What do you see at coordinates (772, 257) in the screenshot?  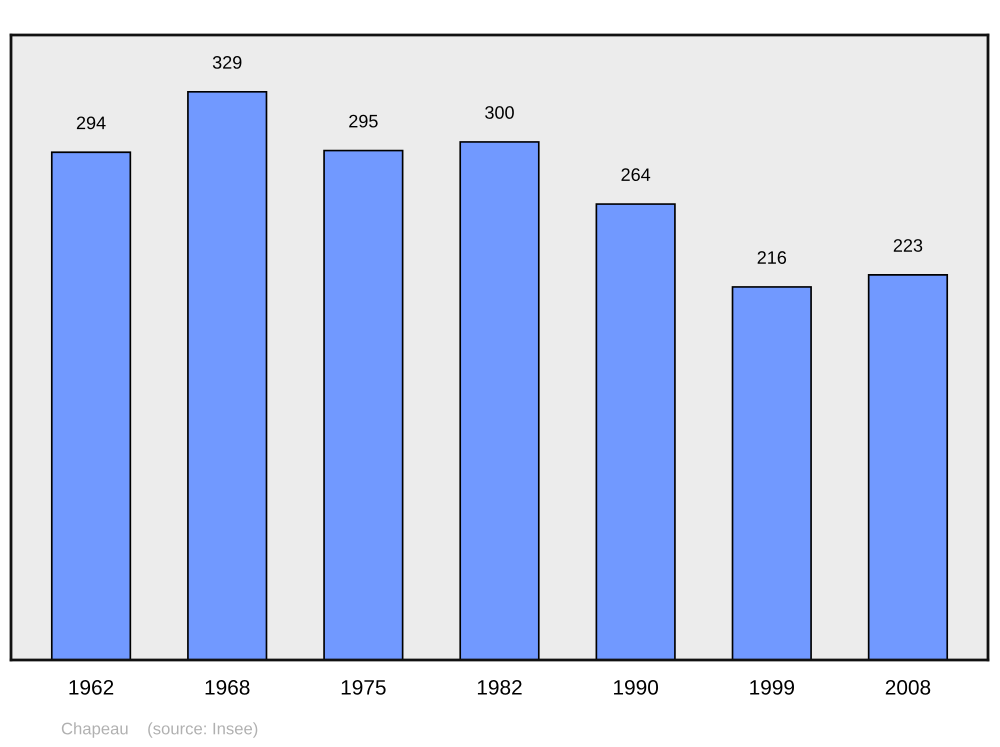 I see `data-label: 216` at bounding box center [772, 257].